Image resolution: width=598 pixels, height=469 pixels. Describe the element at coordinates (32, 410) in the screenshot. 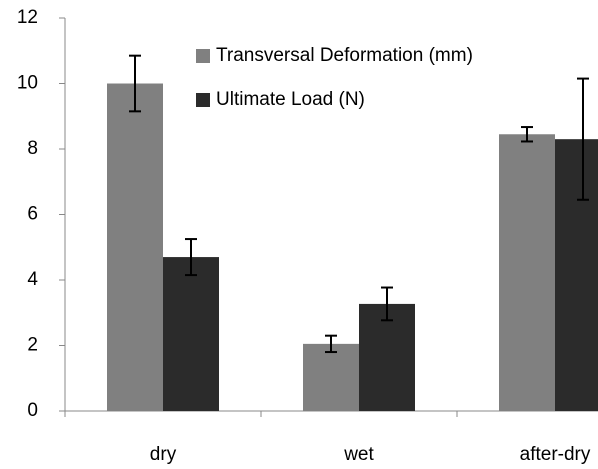

I see `y-tick-label: 0` at that location.